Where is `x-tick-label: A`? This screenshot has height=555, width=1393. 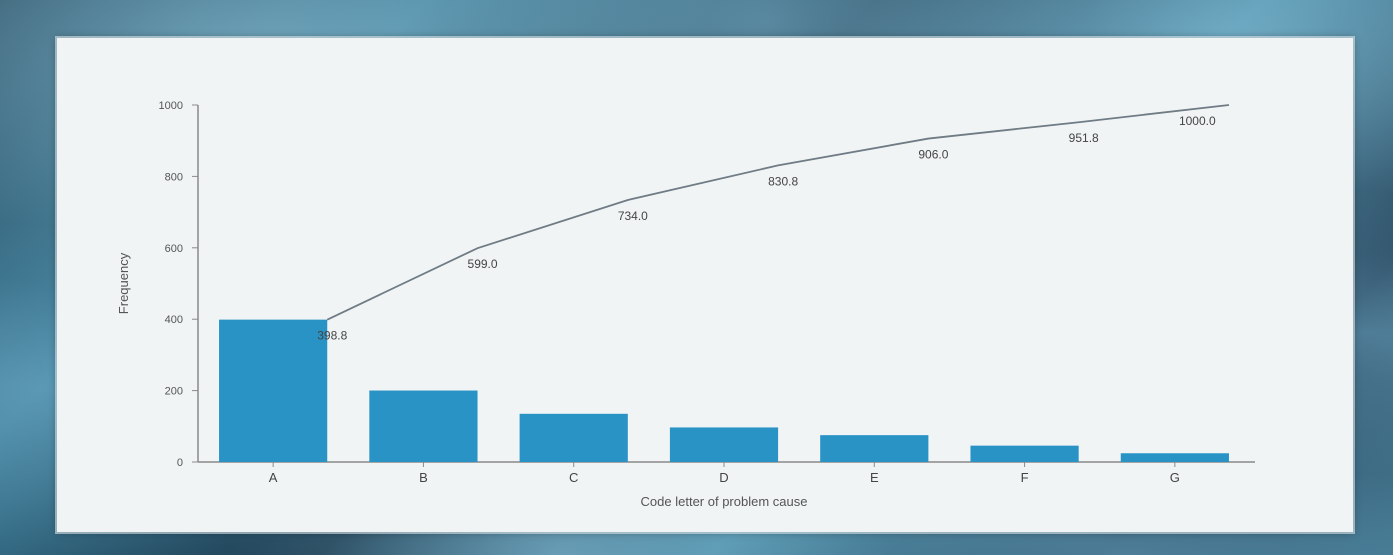
x-tick-label: A is located at coordinates (273, 477).